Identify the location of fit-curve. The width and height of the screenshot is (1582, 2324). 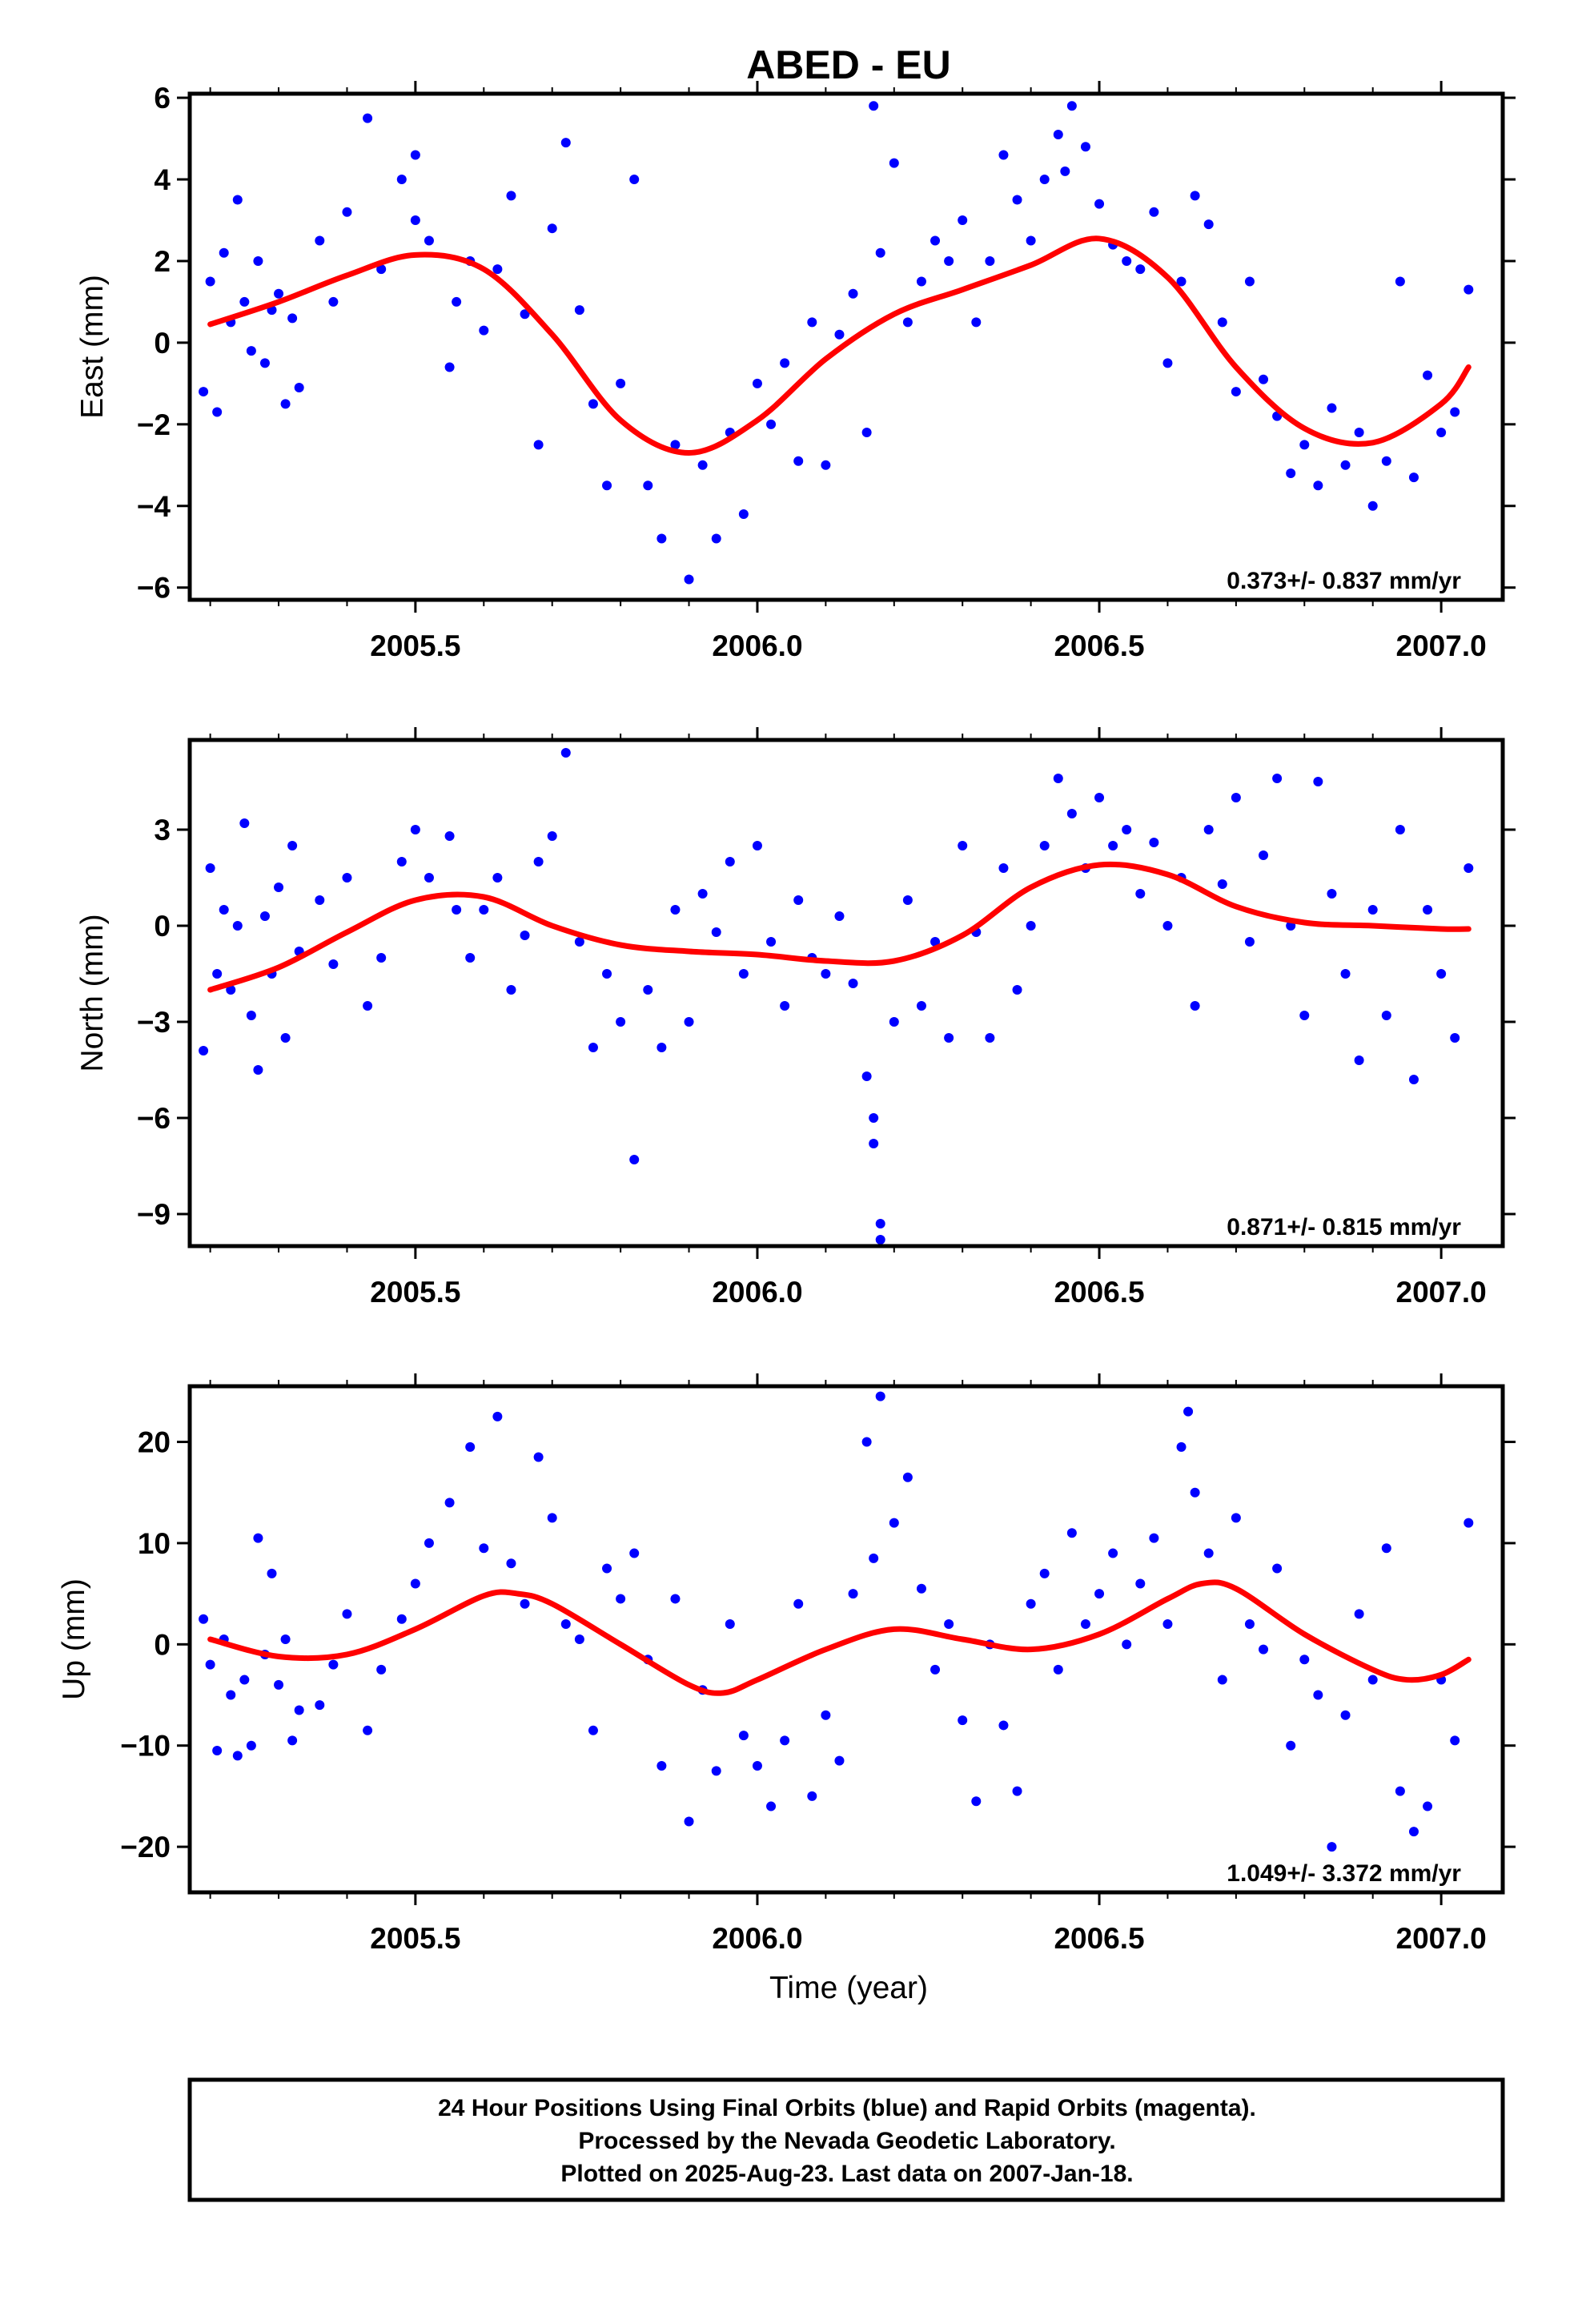
(840, 1637).